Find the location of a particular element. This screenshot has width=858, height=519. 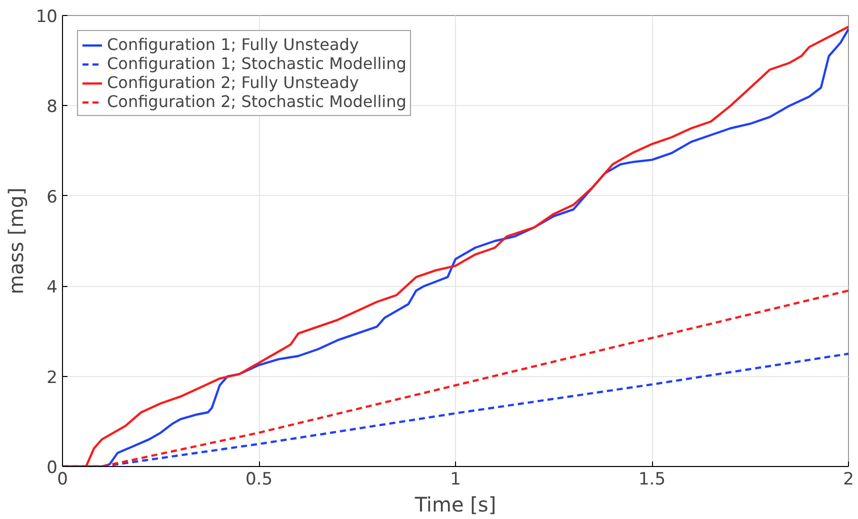

y-tick-label: 2 is located at coordinates (52, 378).